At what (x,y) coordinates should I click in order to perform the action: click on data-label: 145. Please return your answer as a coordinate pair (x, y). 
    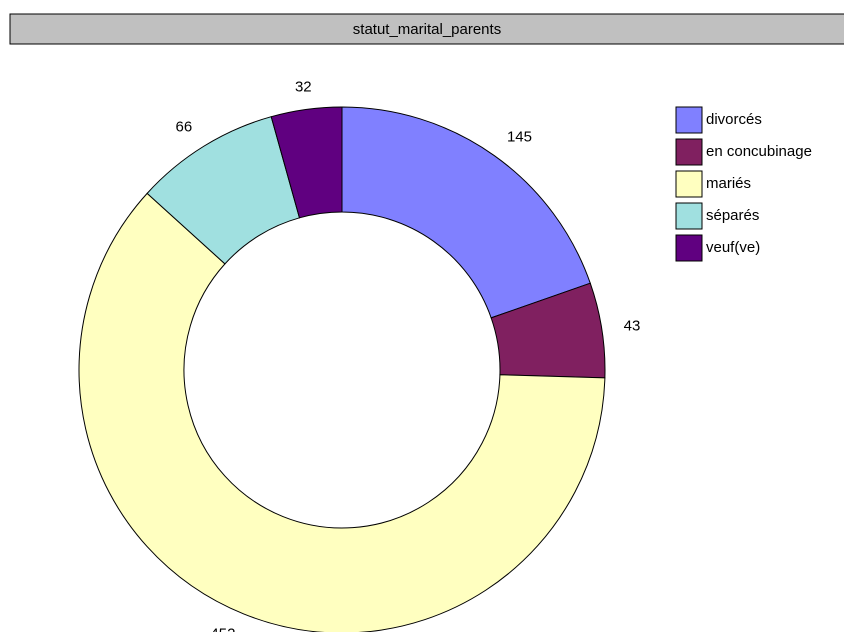
    Looking at the image, I should click on (519, 137).